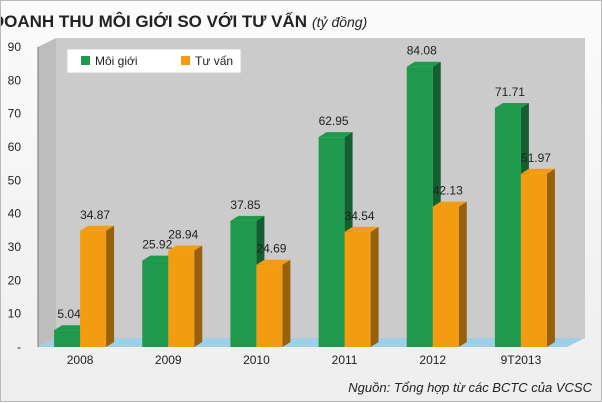 This screenshot has width=602, height=403. What do you see at coordinates (256, 360) in the screenshot?
I see `x-tick-label: 2010` at bounding box center [256, 360].